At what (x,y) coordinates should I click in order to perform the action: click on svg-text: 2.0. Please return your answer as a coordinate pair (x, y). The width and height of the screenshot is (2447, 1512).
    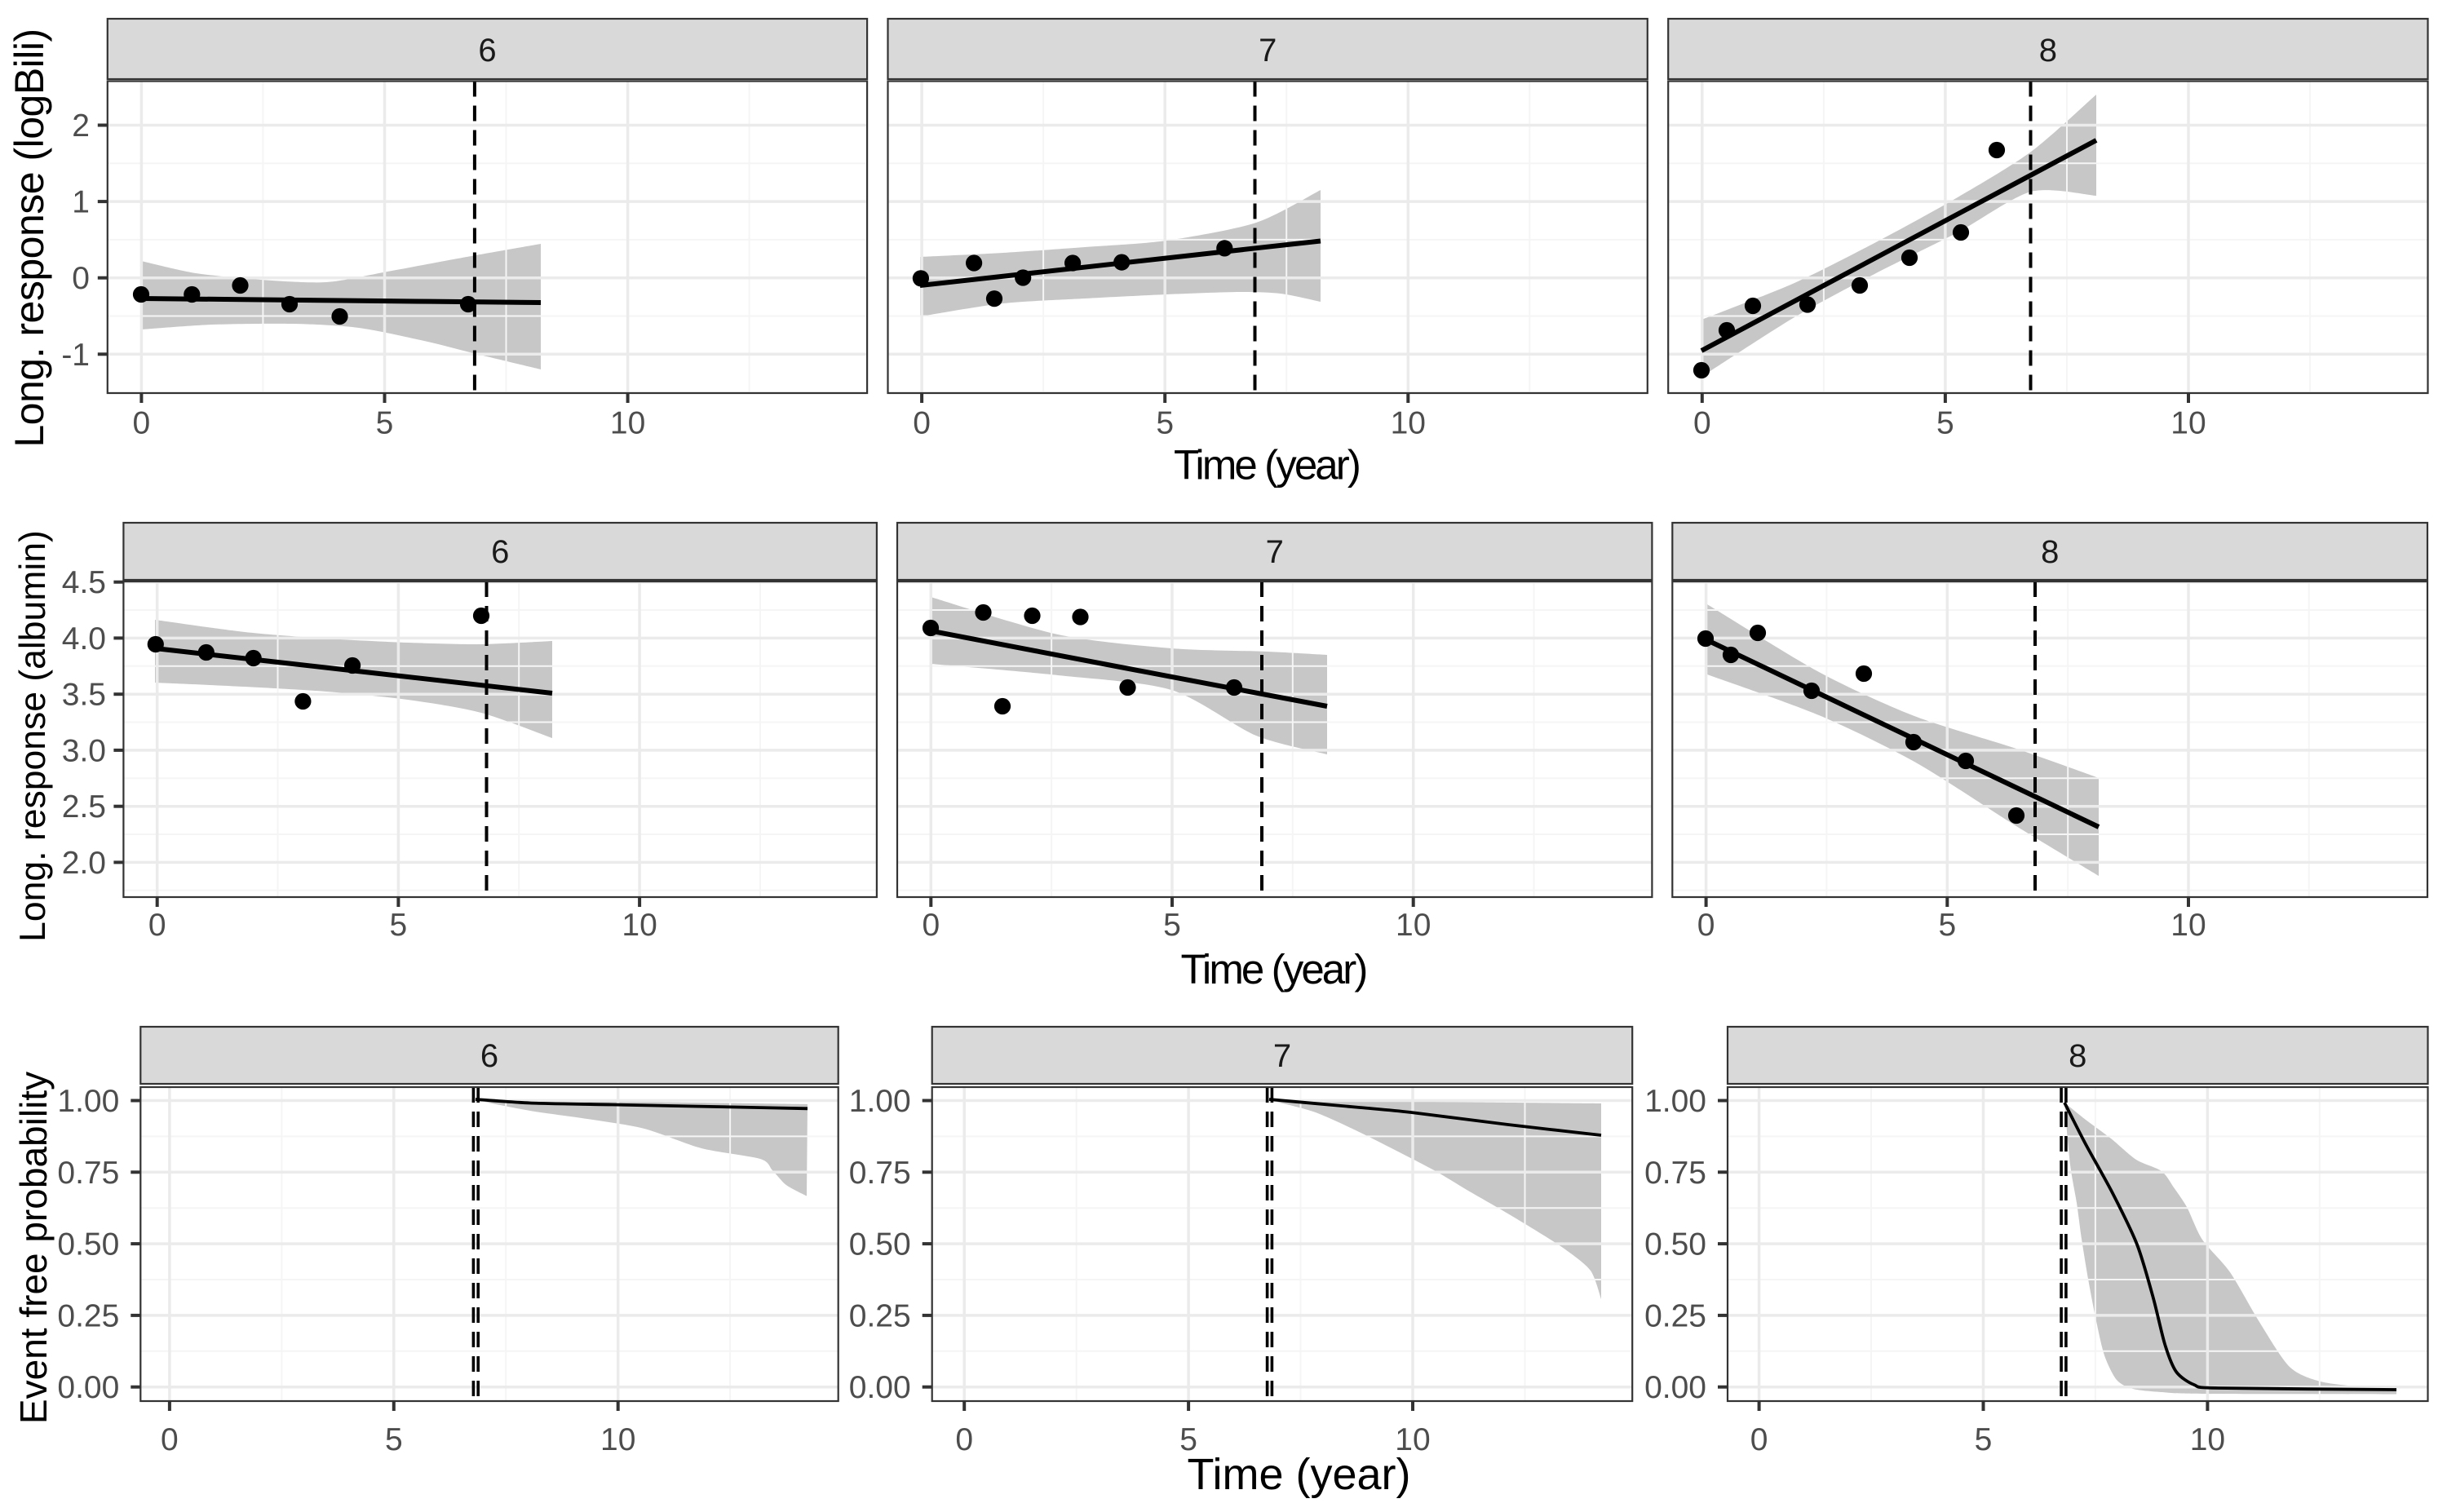
    Looking at the image, I should click on (84, 864).